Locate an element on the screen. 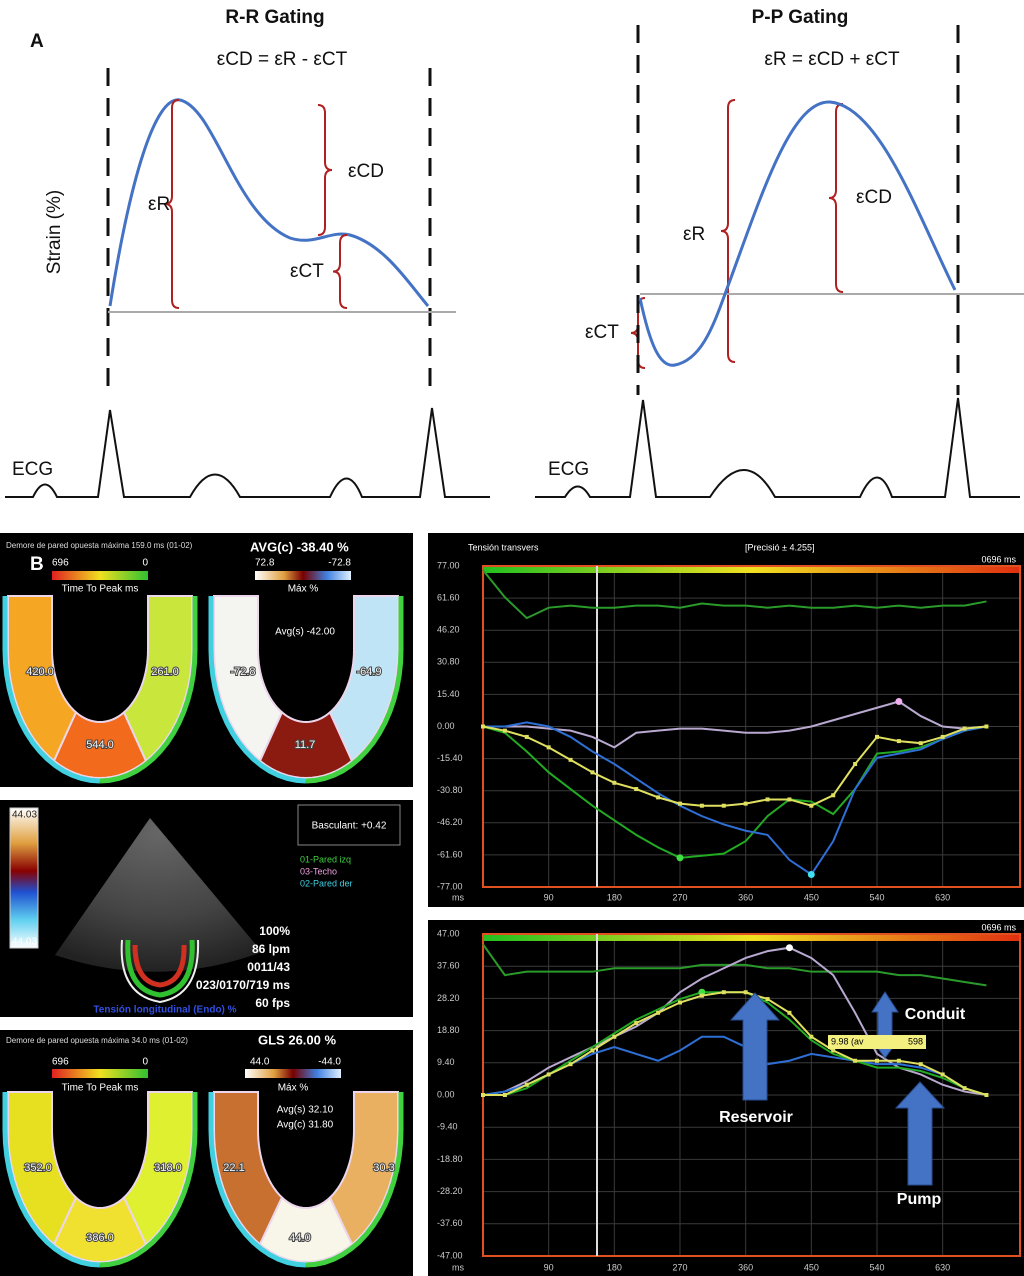 Image resolution: width=1024 pixels, height=1276 pixels. legend-entry: 01-Pared izq is located at coordinates (325, 859).